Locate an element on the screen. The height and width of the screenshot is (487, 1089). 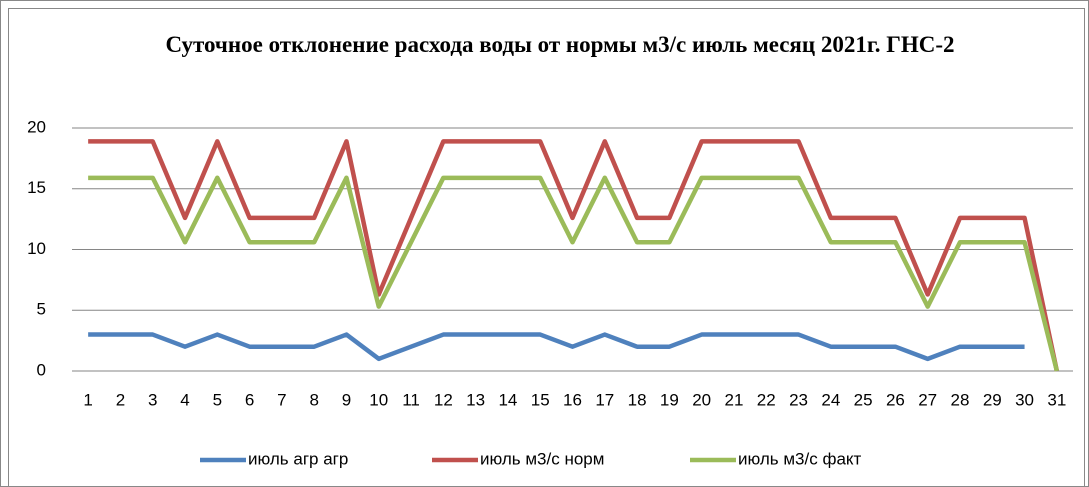
x-tick-label: 16 is located at coordinates (572, 399).